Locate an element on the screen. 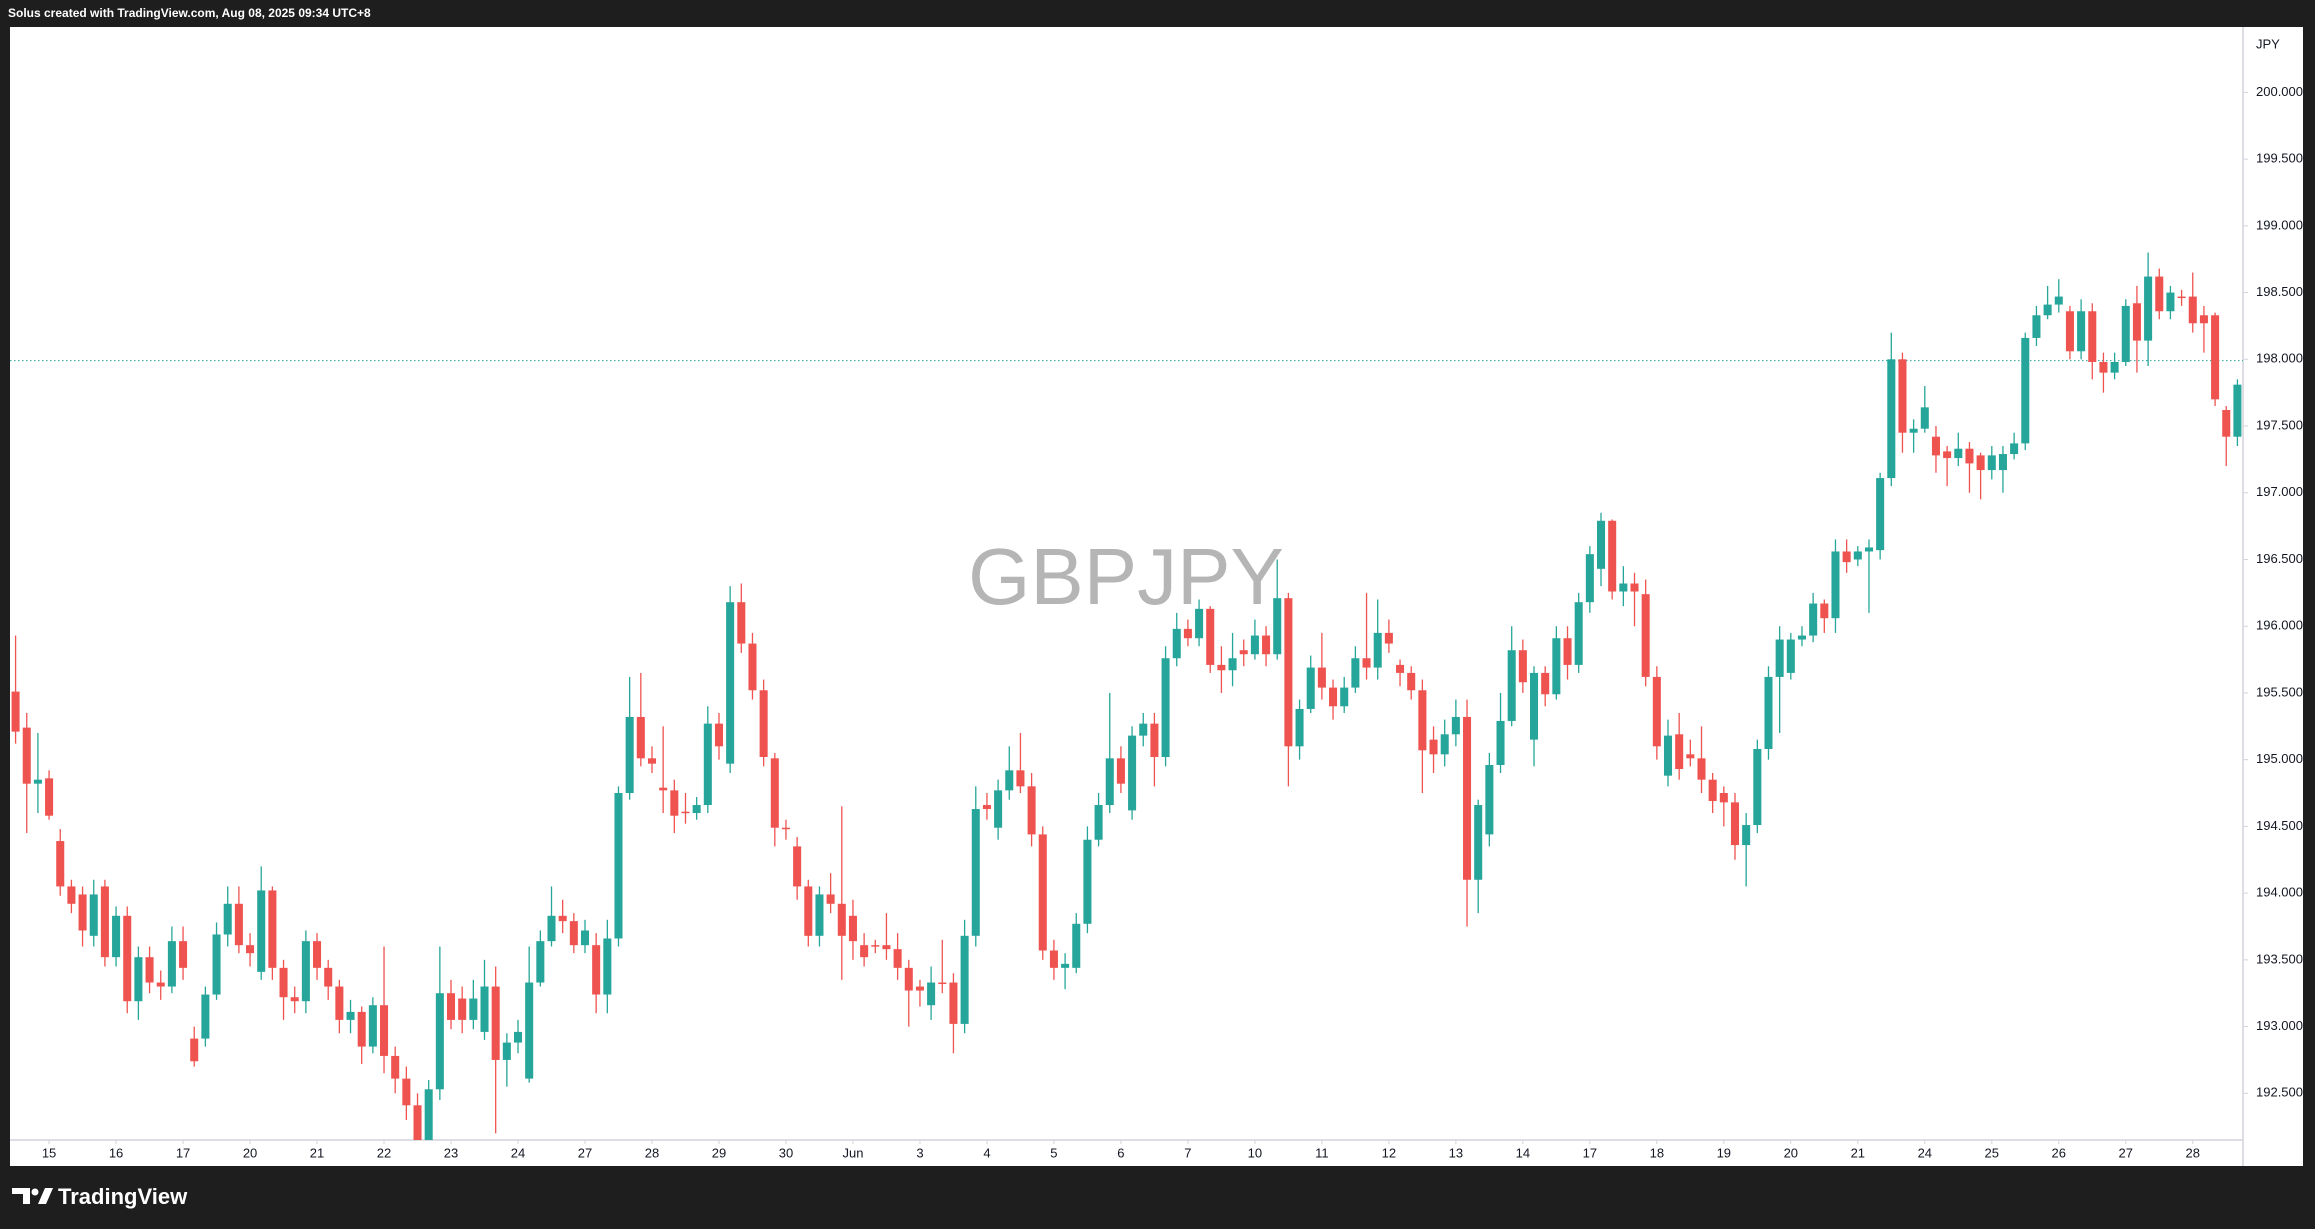  y-tick-label: 196.000 is located at coordinates (2279, 625).